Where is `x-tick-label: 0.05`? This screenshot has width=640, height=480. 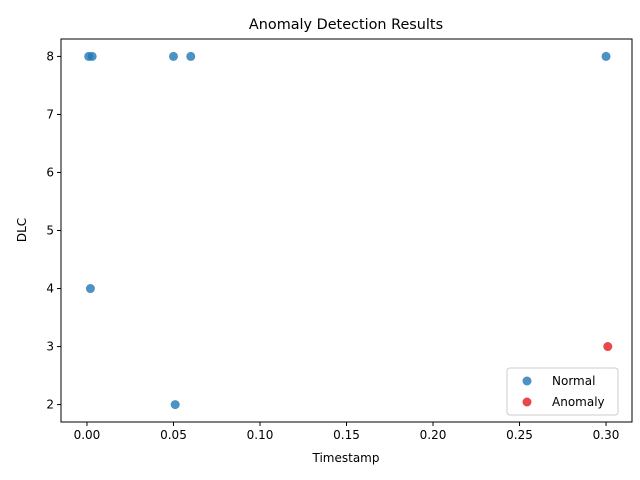 x-tick-label: 0.05 is located at coordinates (173, 435).